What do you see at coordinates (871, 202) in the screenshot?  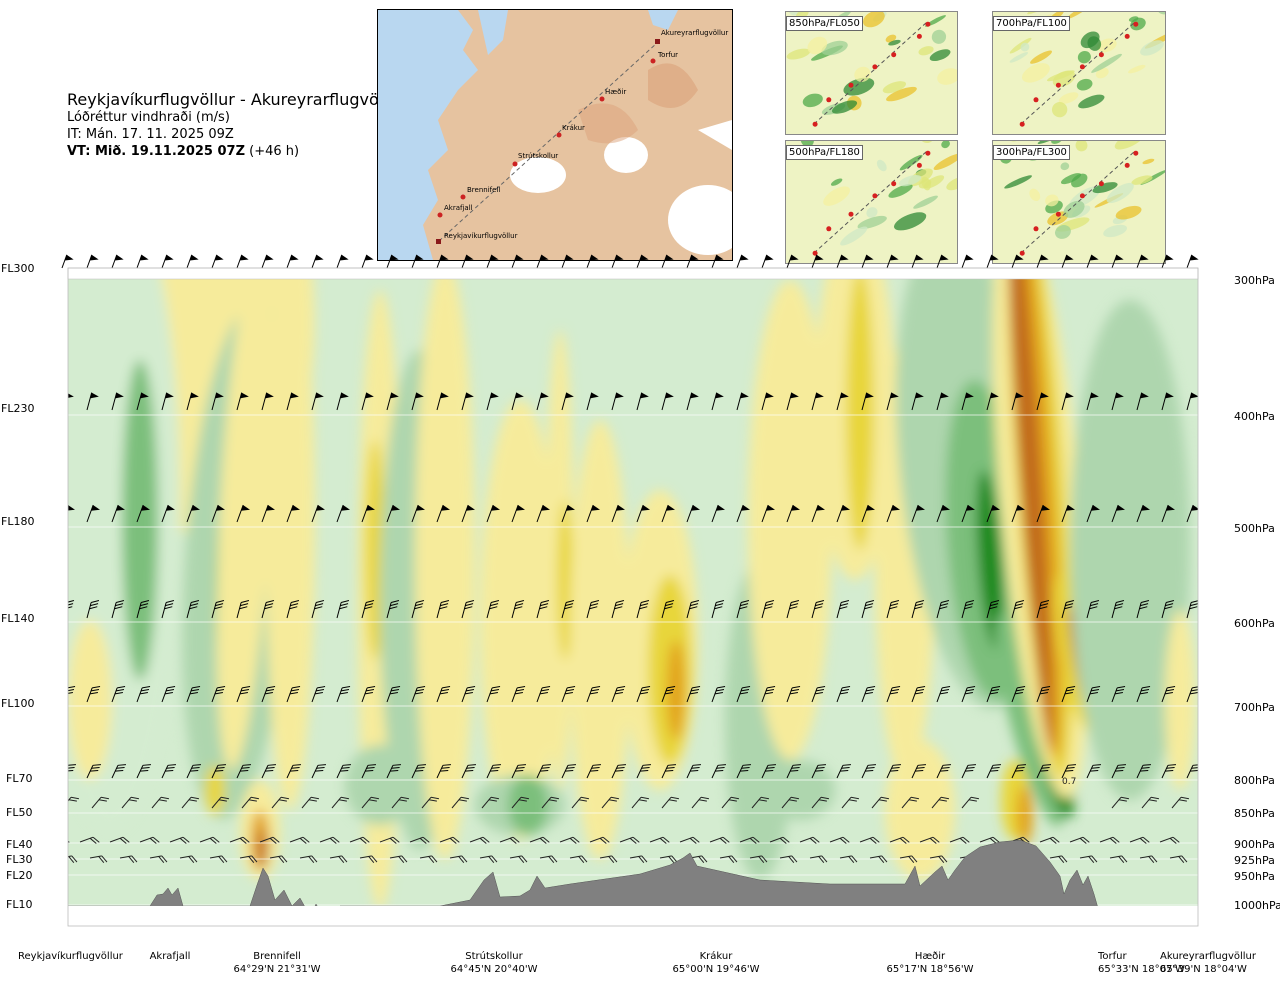 I see `mini-map-500: 500hPa/FL180` at bounding box center [871, 202].